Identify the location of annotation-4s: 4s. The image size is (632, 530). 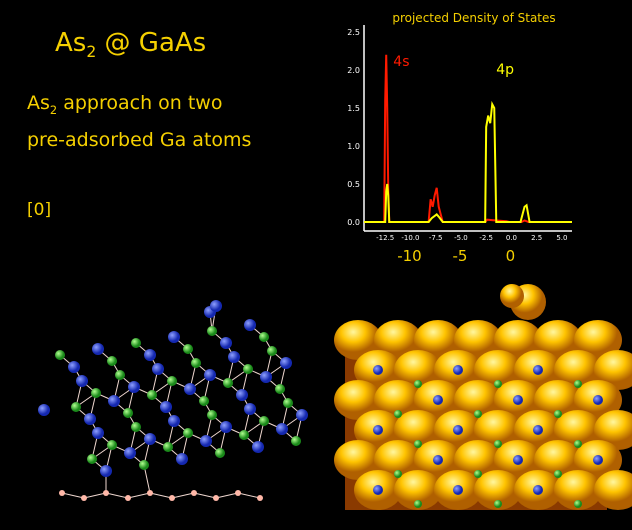
(401, 62).